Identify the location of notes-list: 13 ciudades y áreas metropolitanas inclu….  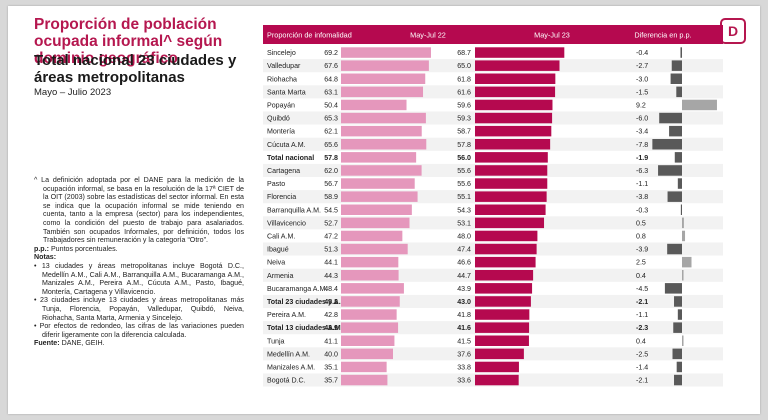
(139, 300).